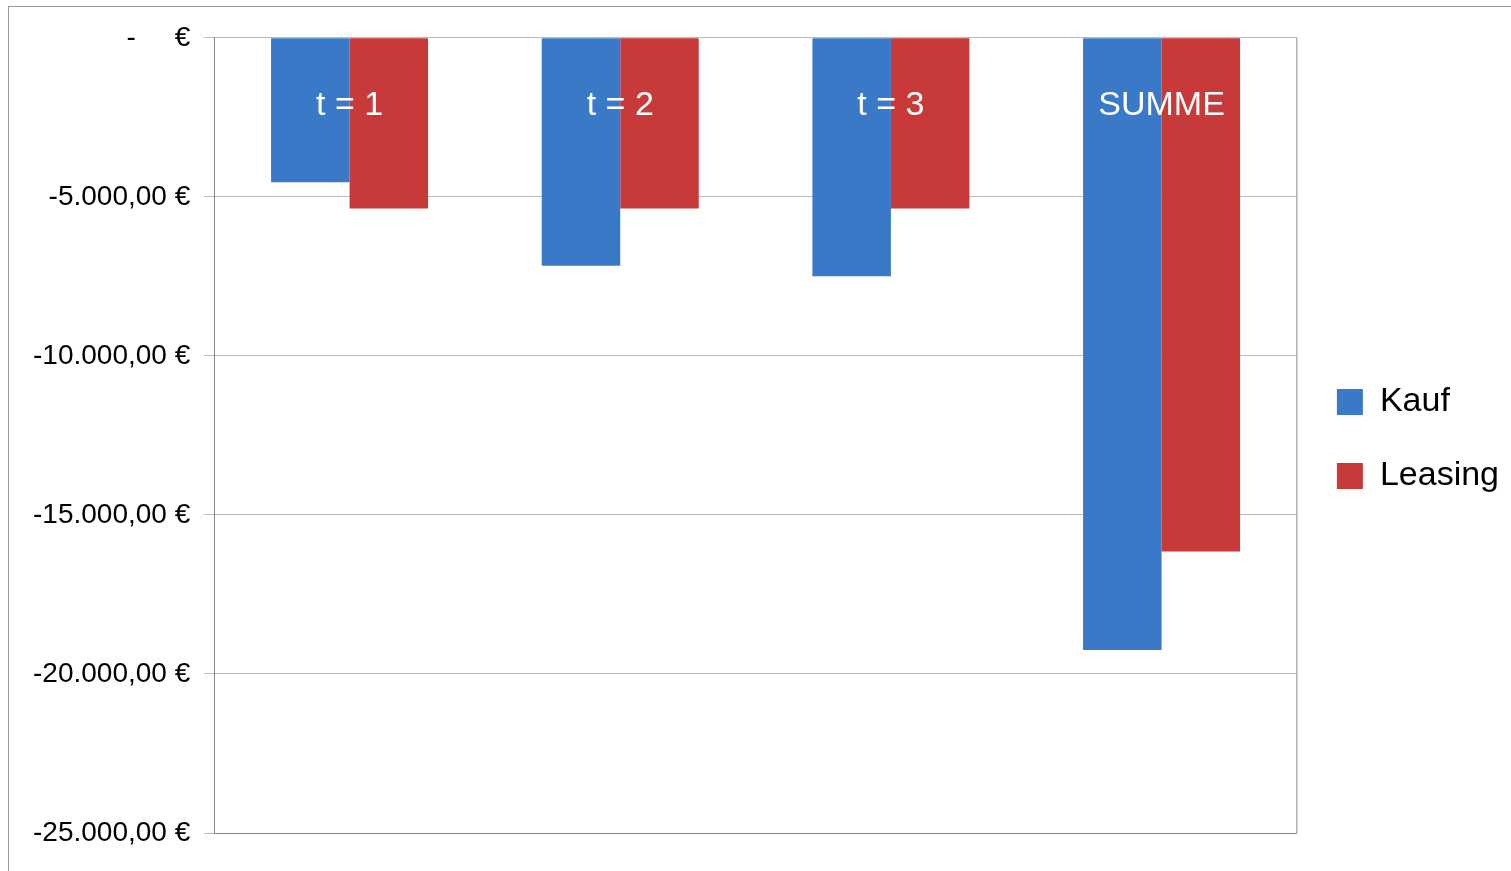 The image size is (1511, 871). Describe the element at coordinates (1415, 399) in the screenshot. I see `legend-label: Kauf` at that location.